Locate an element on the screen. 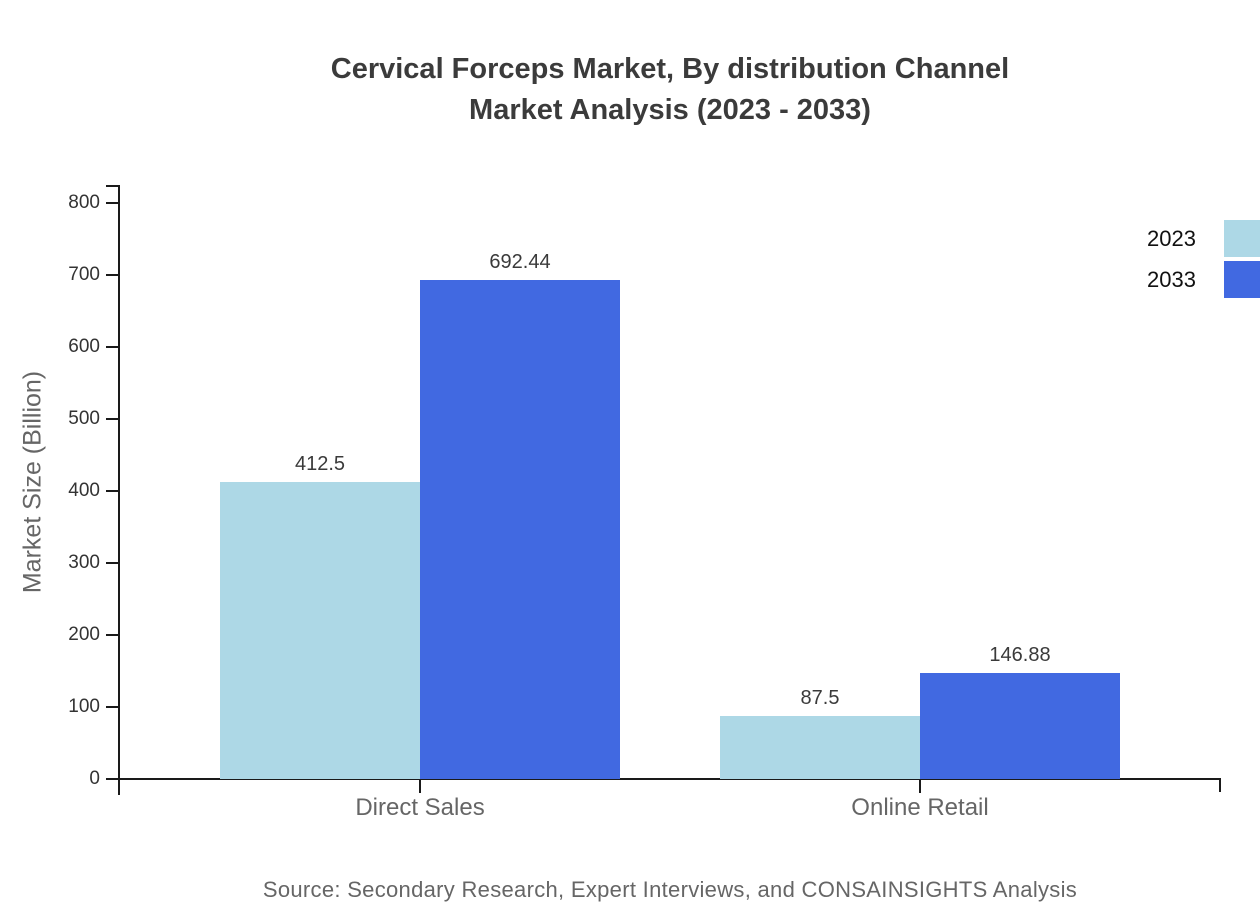  bar-2033-online-retail is located at coordinates (1020, 726).